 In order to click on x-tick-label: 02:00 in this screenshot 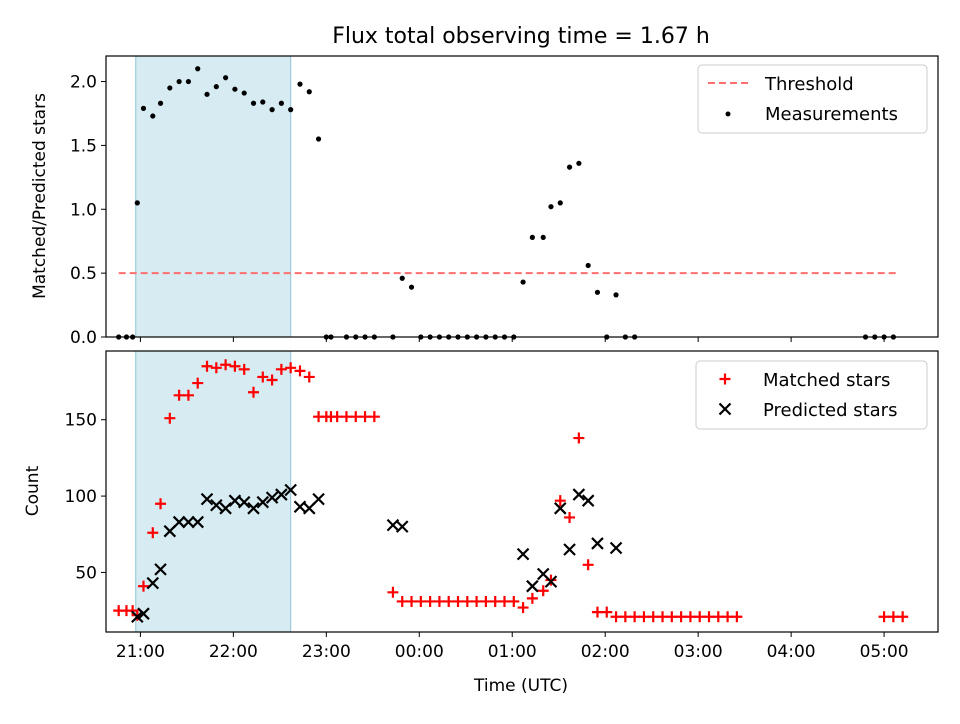, I will do `click(605, 652)`.